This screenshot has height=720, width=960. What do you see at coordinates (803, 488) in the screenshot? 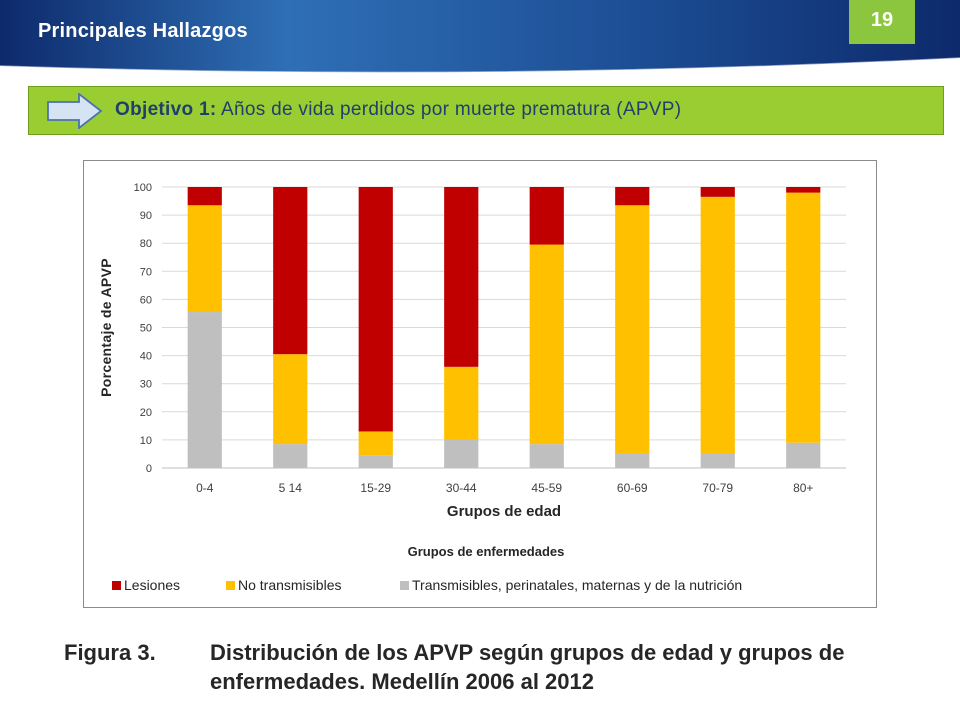
I see `x-tick-label: 80+` at bounding box center [803, 488].